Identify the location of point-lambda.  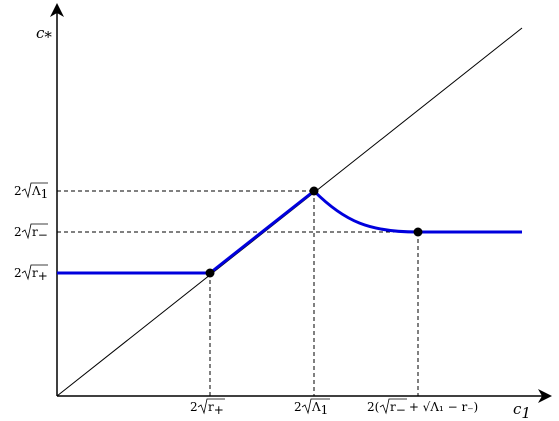
(314, 191).